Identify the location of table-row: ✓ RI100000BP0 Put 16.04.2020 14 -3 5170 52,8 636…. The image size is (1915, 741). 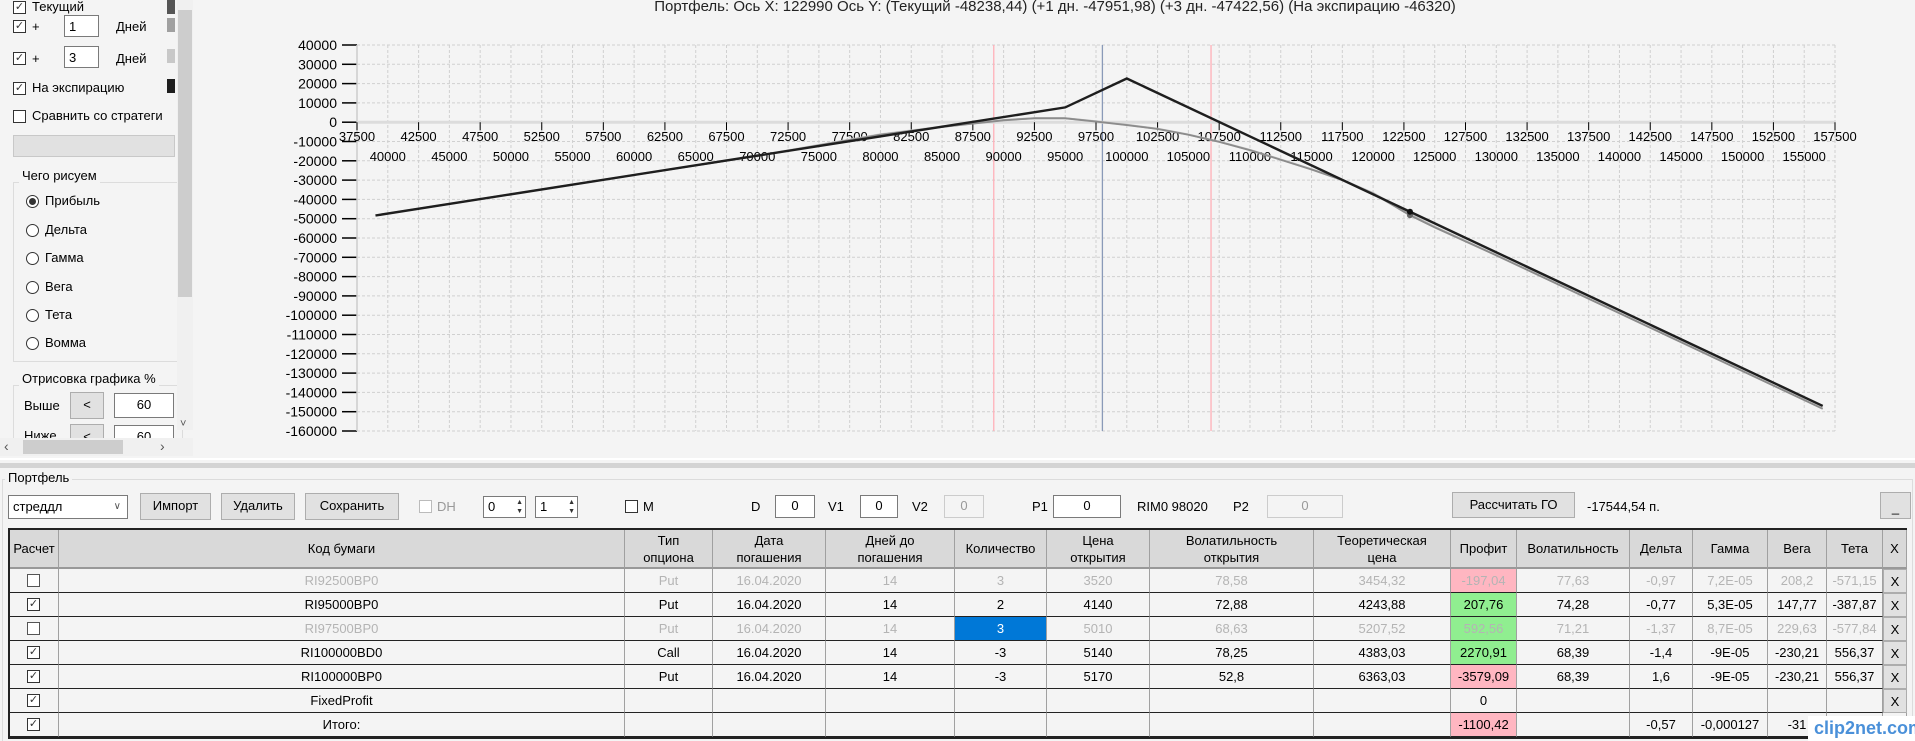
(958, 677).